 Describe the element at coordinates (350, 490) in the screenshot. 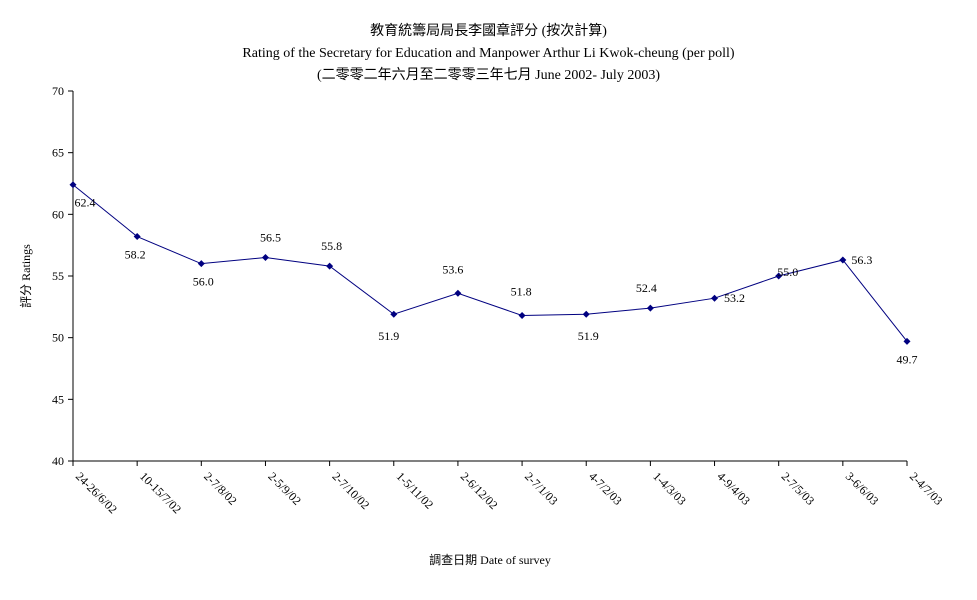

I see `x-tick-label: 2-7/10/02` at that location.